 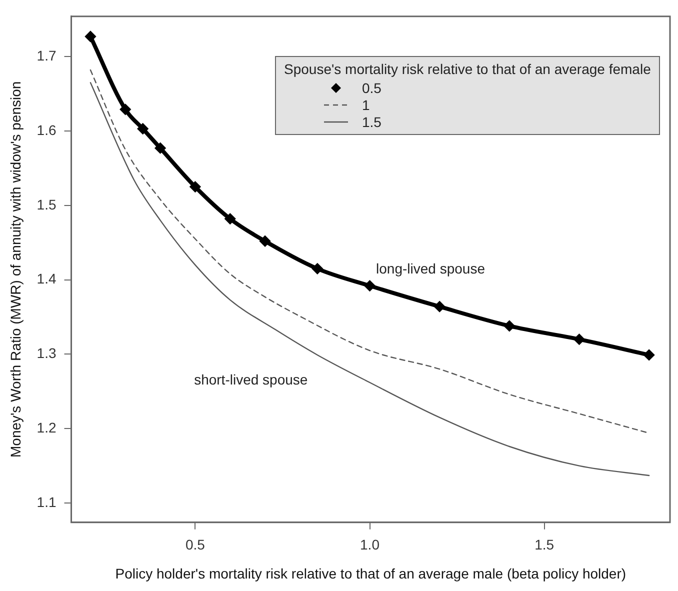 What do you see at coordinates (46, 55) in the screenshot?
I see `y-tick-label: 1.7` at bounding box center [46, 55].